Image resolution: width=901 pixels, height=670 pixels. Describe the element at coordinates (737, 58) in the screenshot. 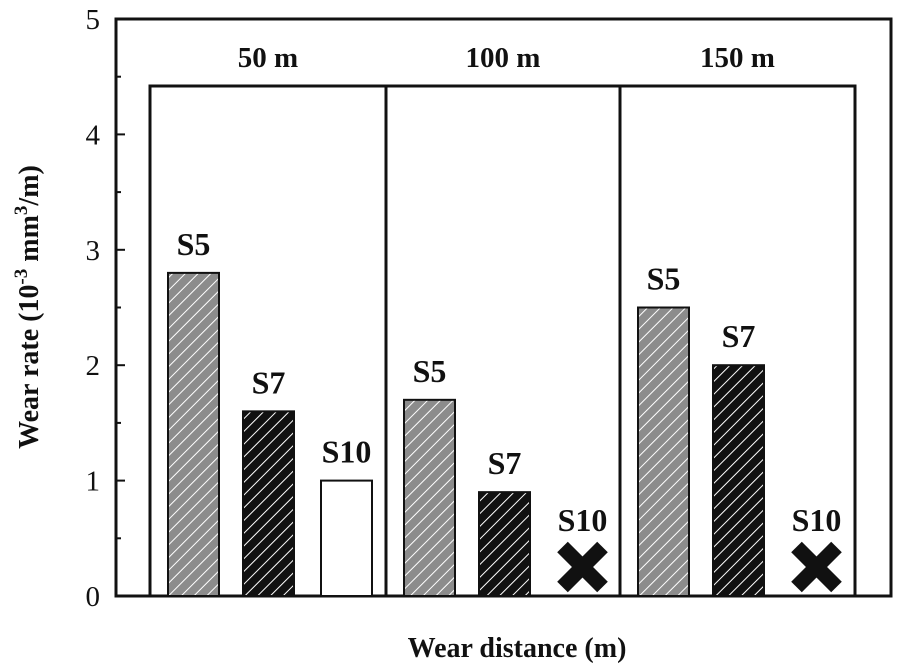

I see `group-label-2: 150 m` at that location.